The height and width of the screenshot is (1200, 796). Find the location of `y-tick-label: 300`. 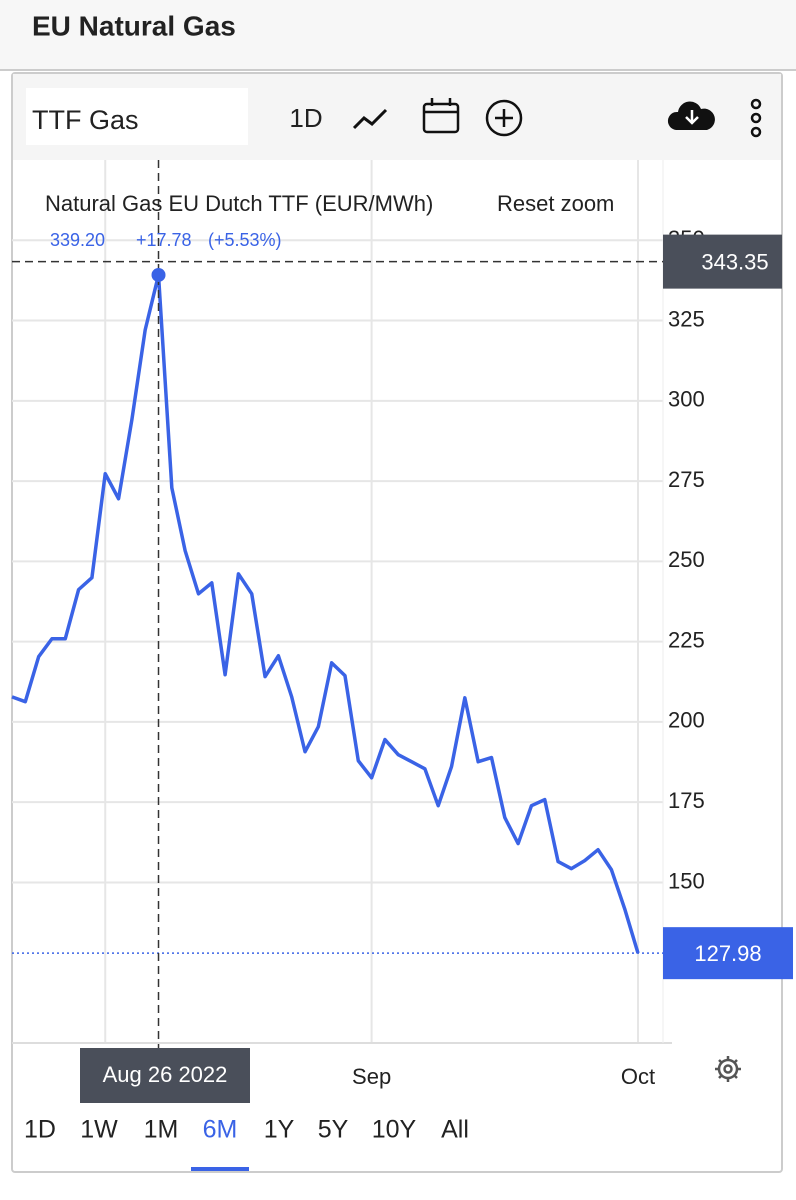

y-tick-label: 300 is located at coordinates (686, 399).